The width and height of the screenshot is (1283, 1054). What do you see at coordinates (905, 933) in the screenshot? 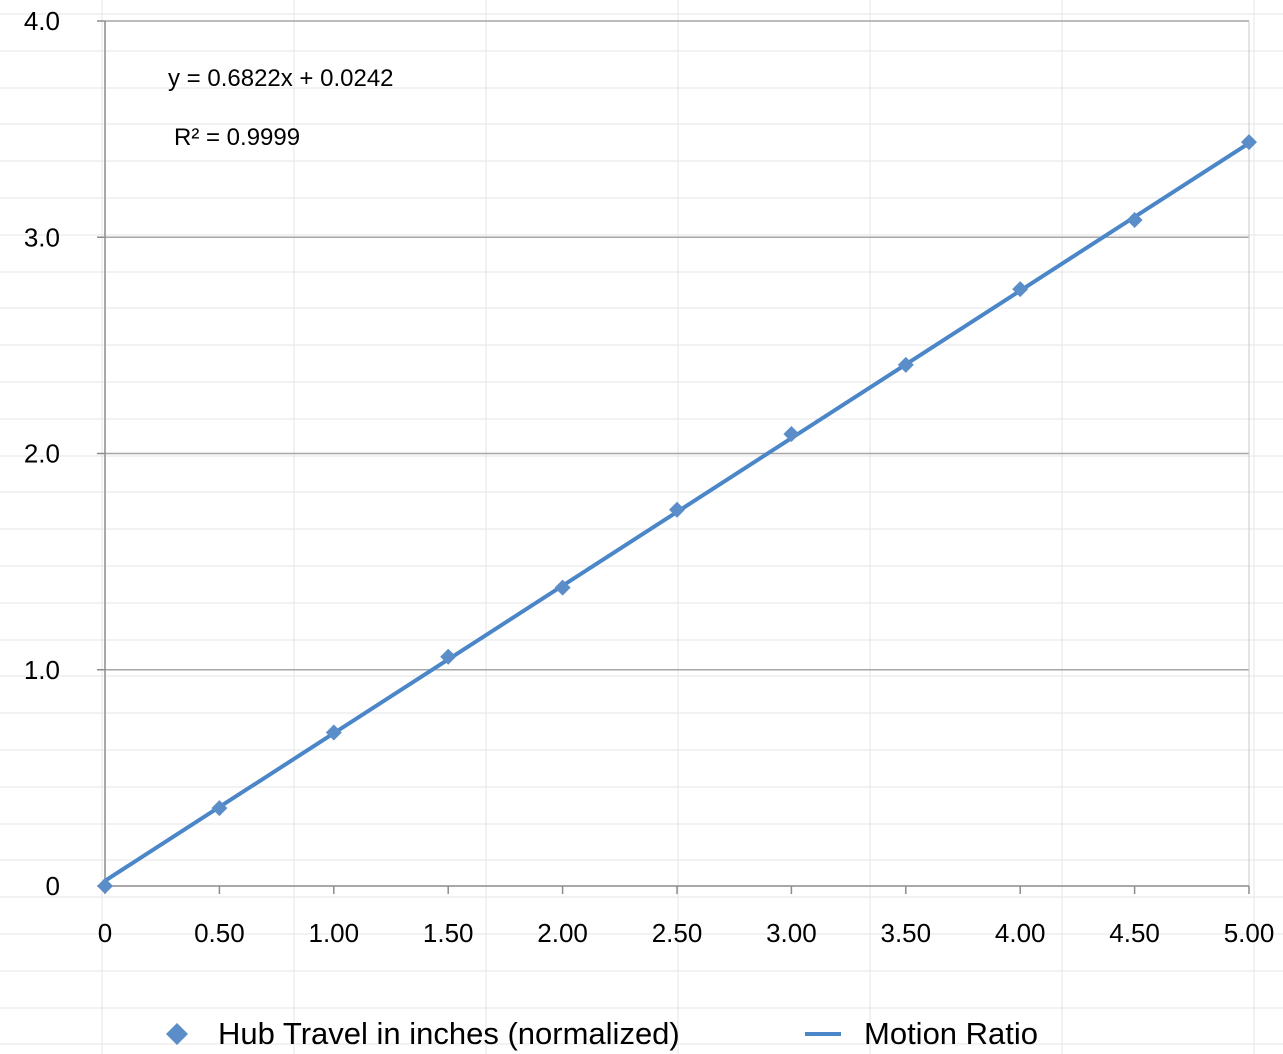
I see `x-tick-label: 3.50` at bounding box center [905, 933].